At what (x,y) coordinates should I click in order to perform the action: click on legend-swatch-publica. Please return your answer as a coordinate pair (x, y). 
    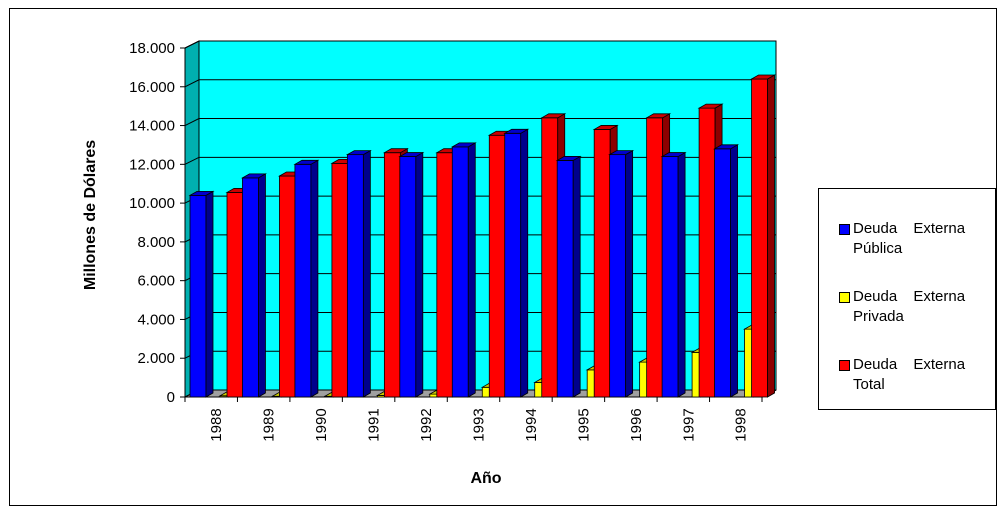
    Looking at the image, I should click on (844, 229).